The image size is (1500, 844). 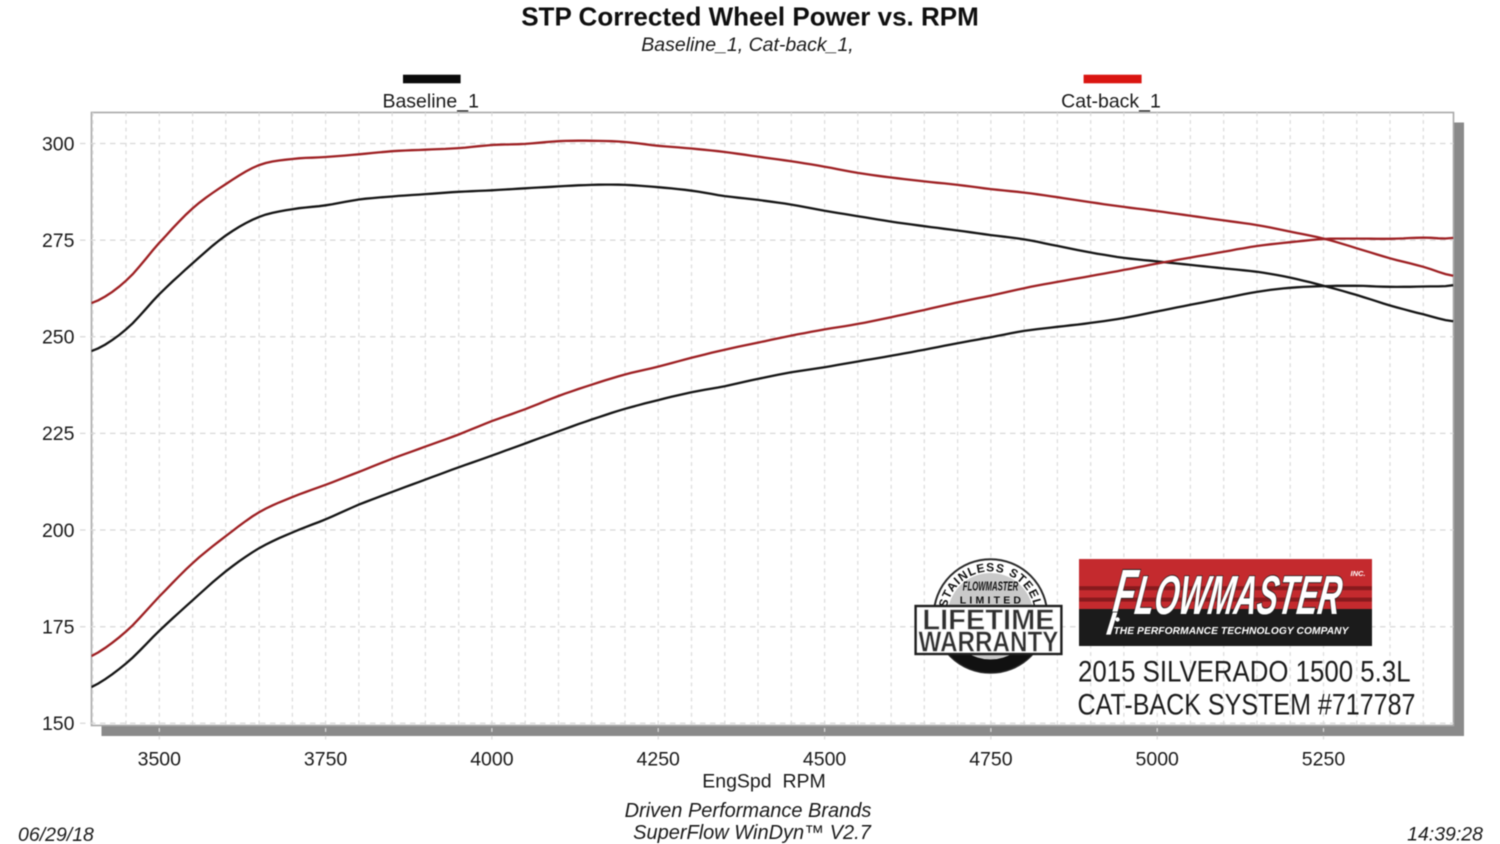 What do you see at coordinates (764, 782) in the screenshot?
I see `svg-text: EngSpd RPM` at bounding box center [764, 782].